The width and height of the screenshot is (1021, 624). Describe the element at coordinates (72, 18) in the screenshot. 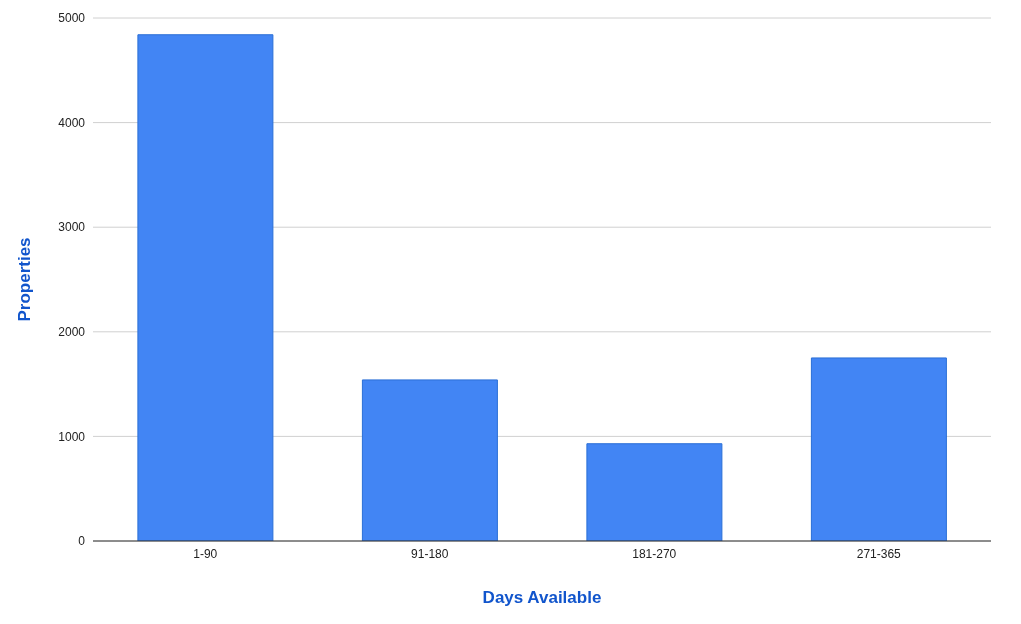

I see `y-tick-label: 5000` at that location.